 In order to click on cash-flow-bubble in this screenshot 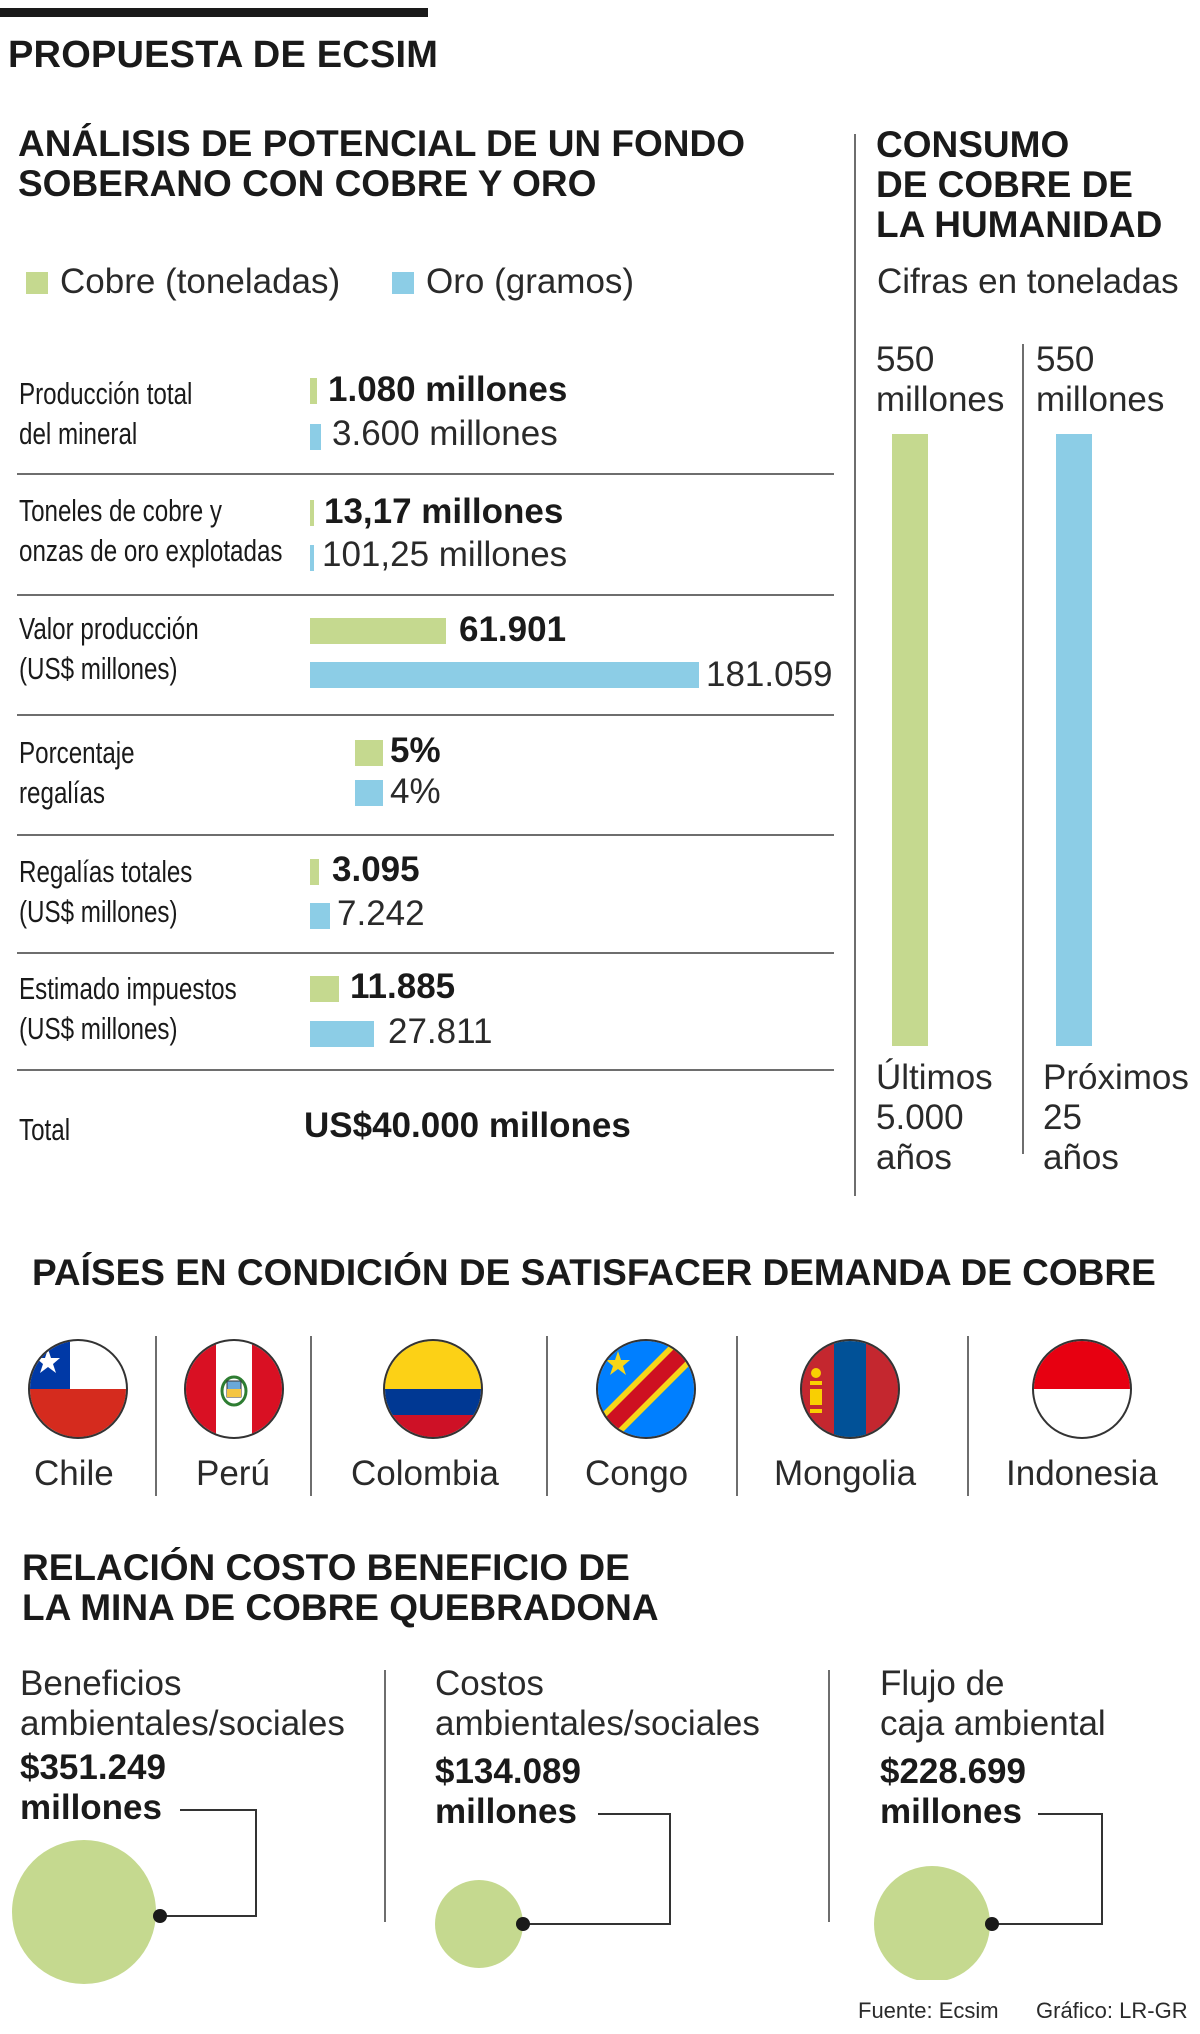, I will do `click(988, 1896)`.